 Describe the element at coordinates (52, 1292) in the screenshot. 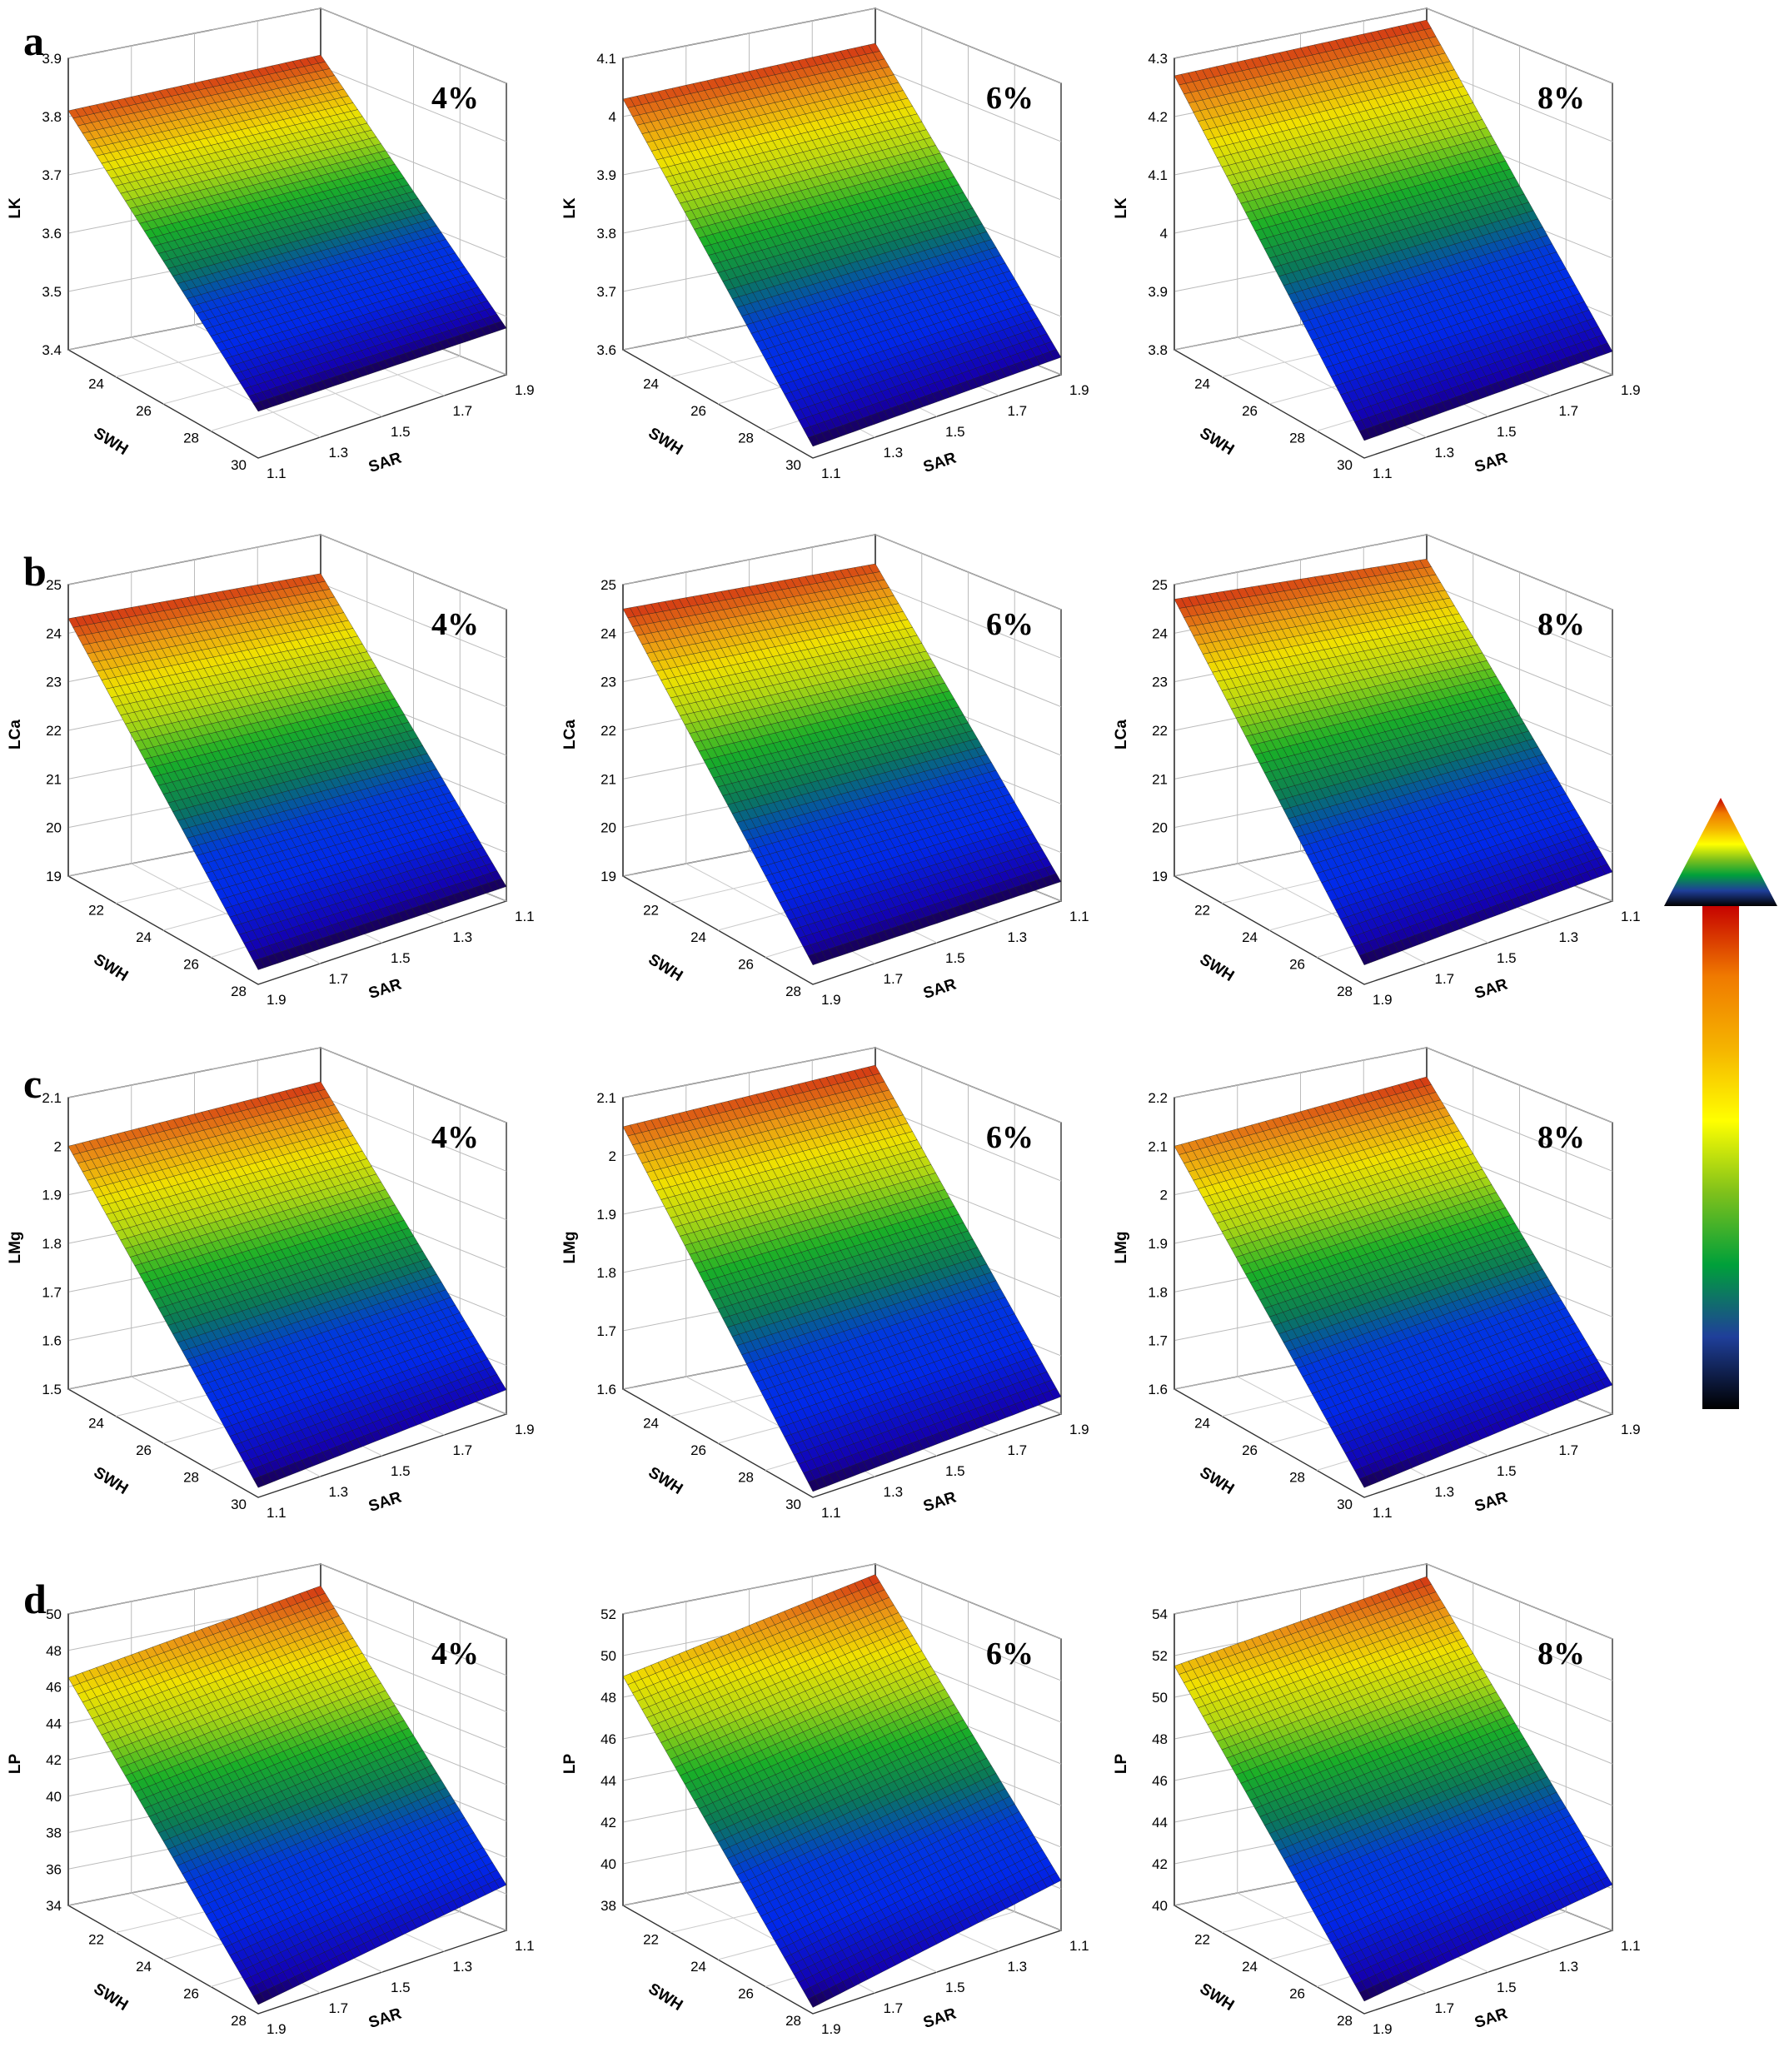

I see `z-tick-label: 1.7` at that location.